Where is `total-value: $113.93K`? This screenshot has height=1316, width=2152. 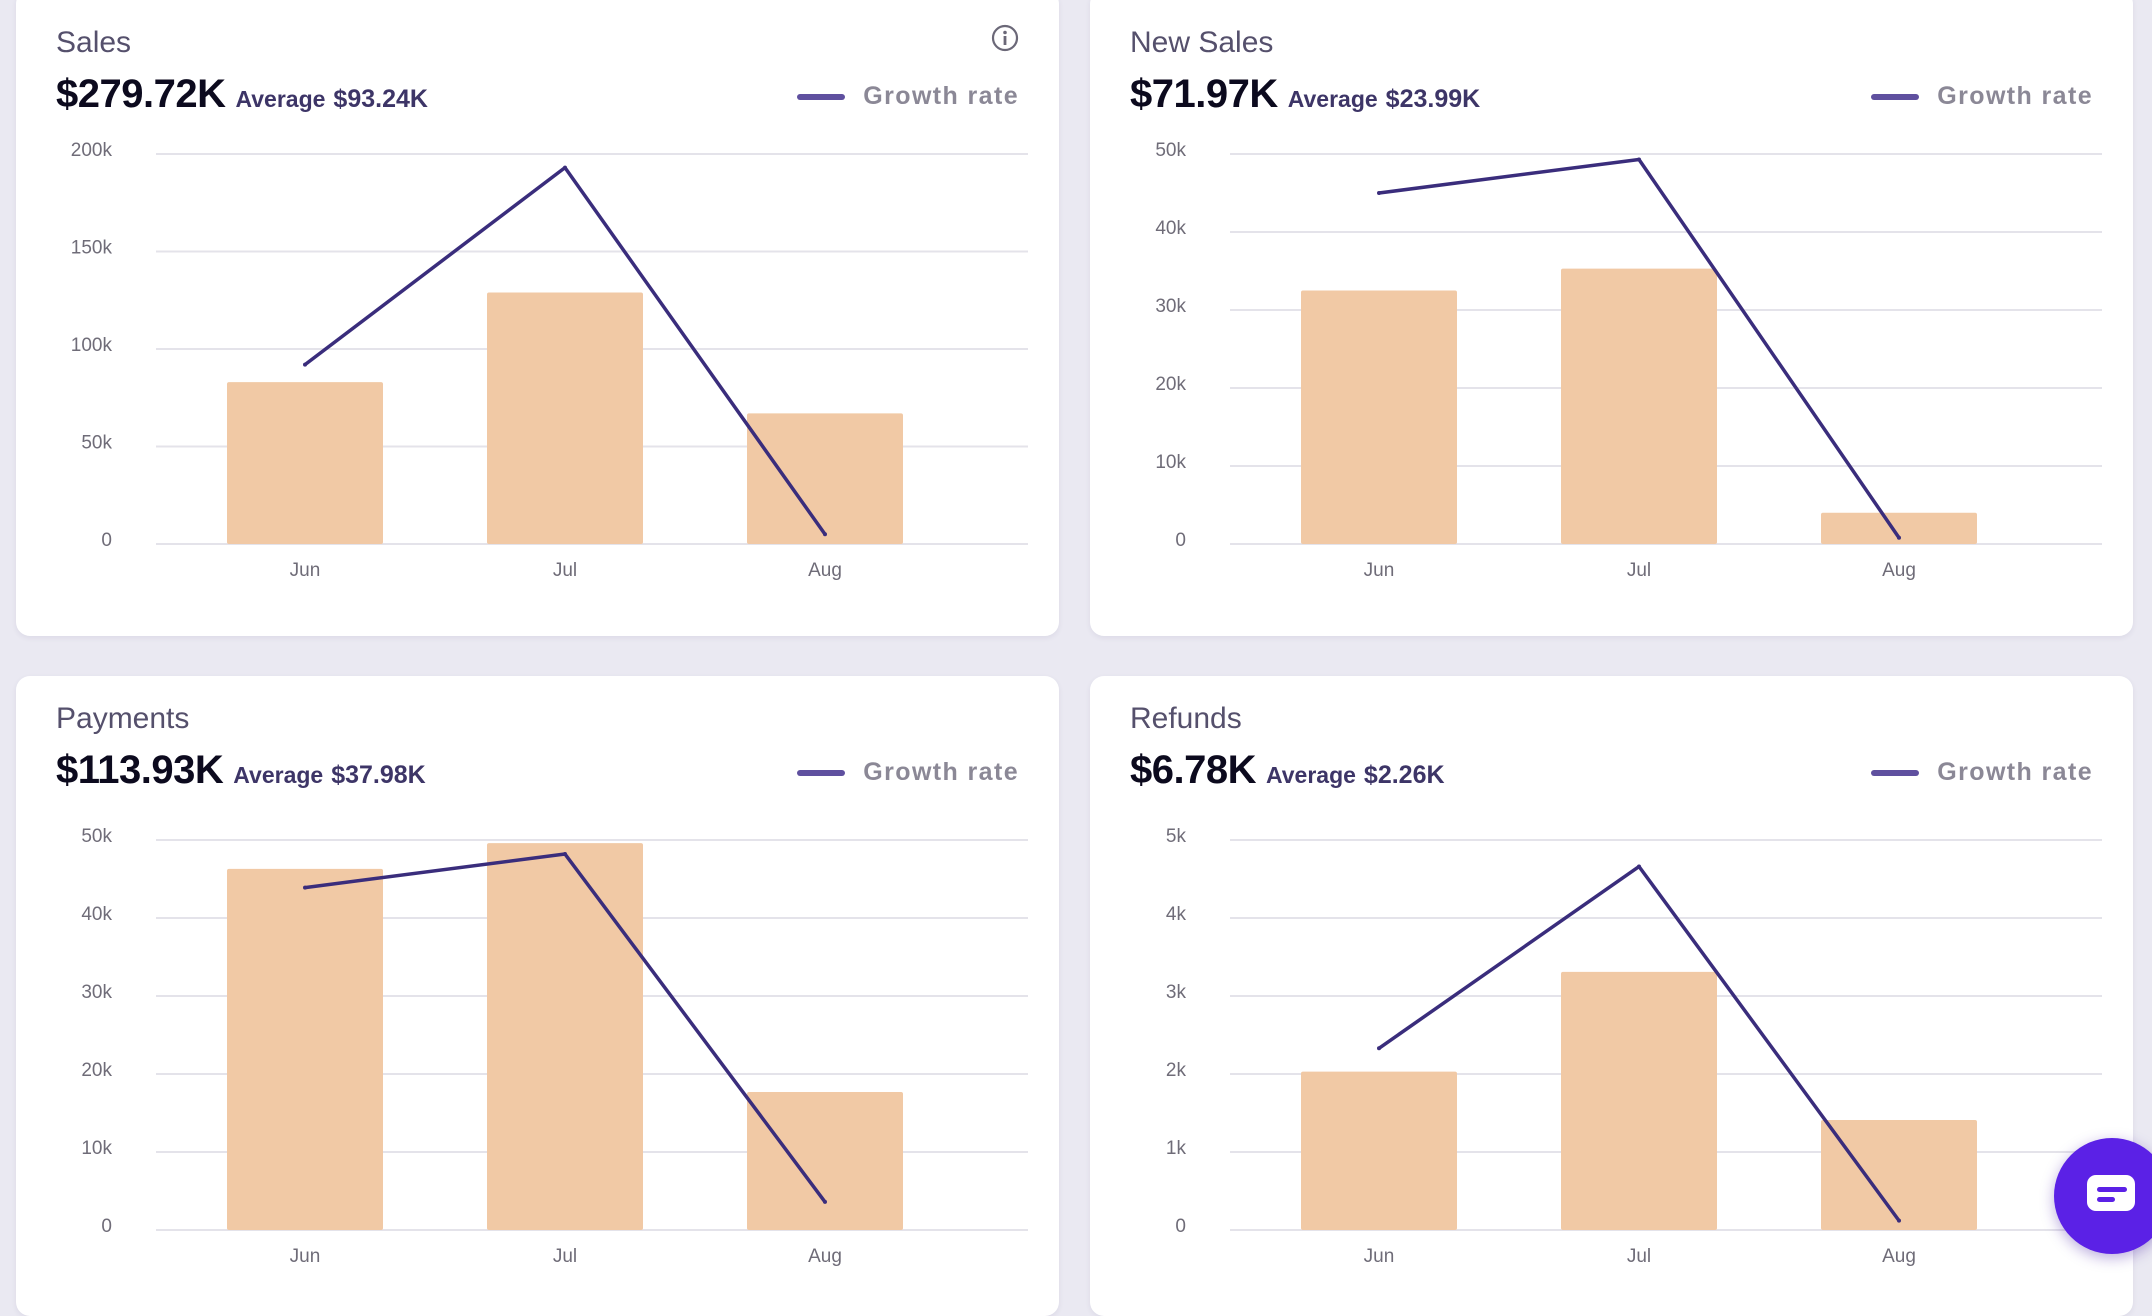
total-value: $113.93K is located at coordinates (140, 770).